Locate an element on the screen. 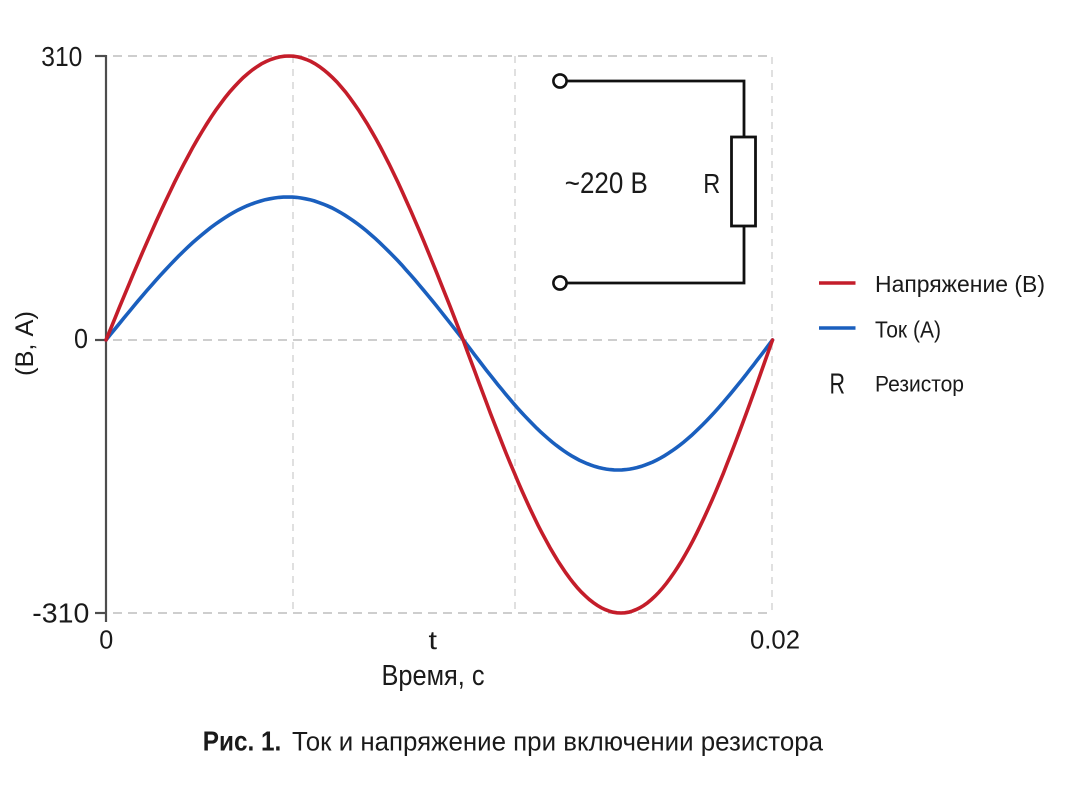 The width and height of the screenshot is (1067, 800). svg-text: ~220 В is located at coordinates (606, 183).